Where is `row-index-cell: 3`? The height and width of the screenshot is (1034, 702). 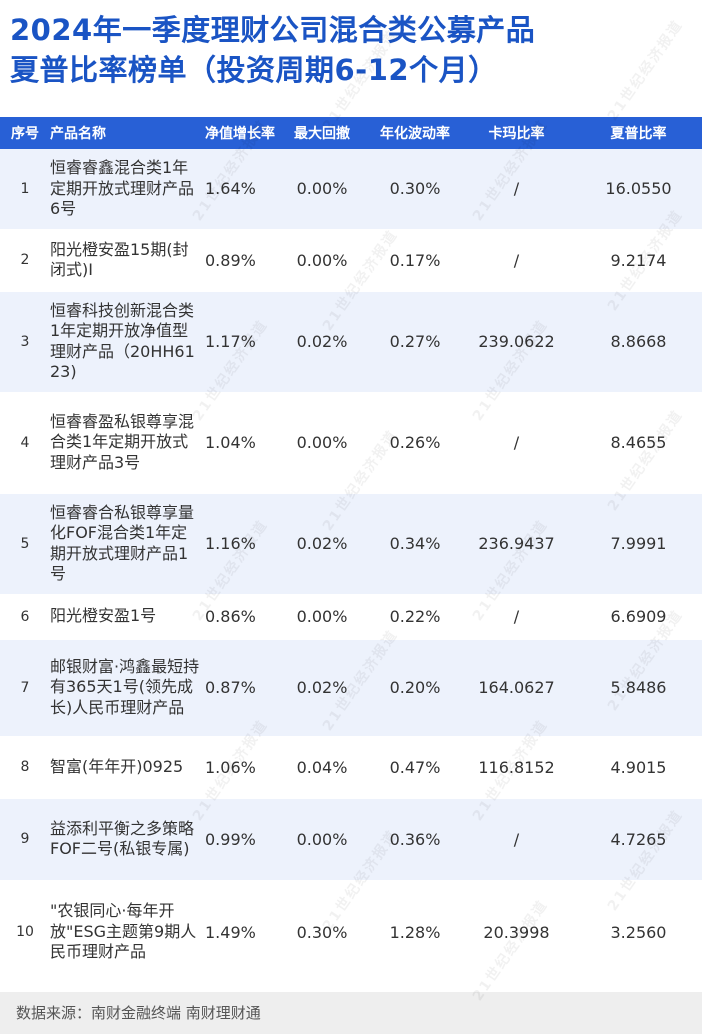
row-index-cell: 3 is located at coordinates (25, 342).